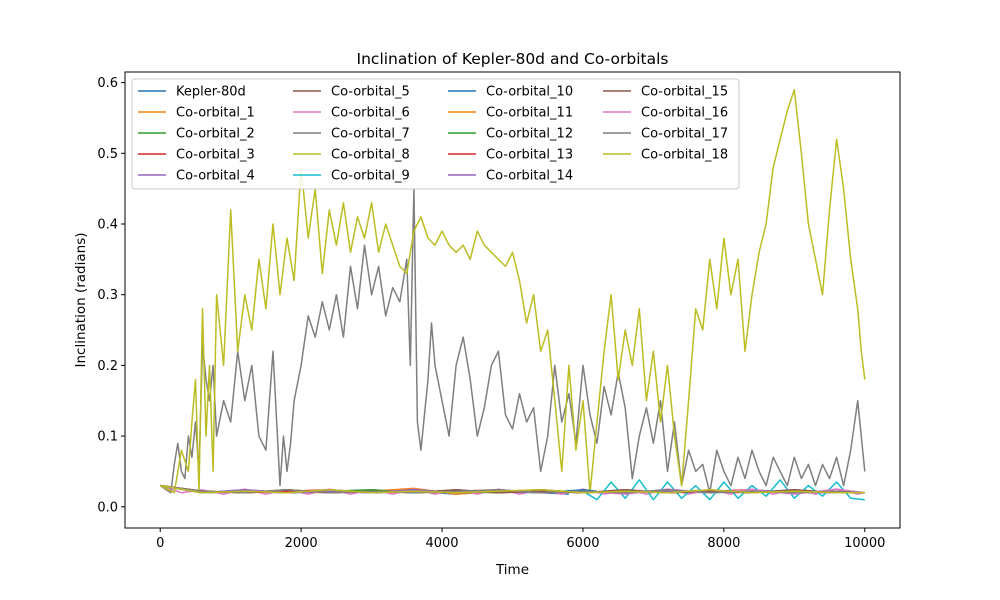 The image size is (1000, 600). What do you see at coordinates (215, 155) in the screenshot?
I see `legend-entry: Co-orbital_3` at bounding box center [215, 155].